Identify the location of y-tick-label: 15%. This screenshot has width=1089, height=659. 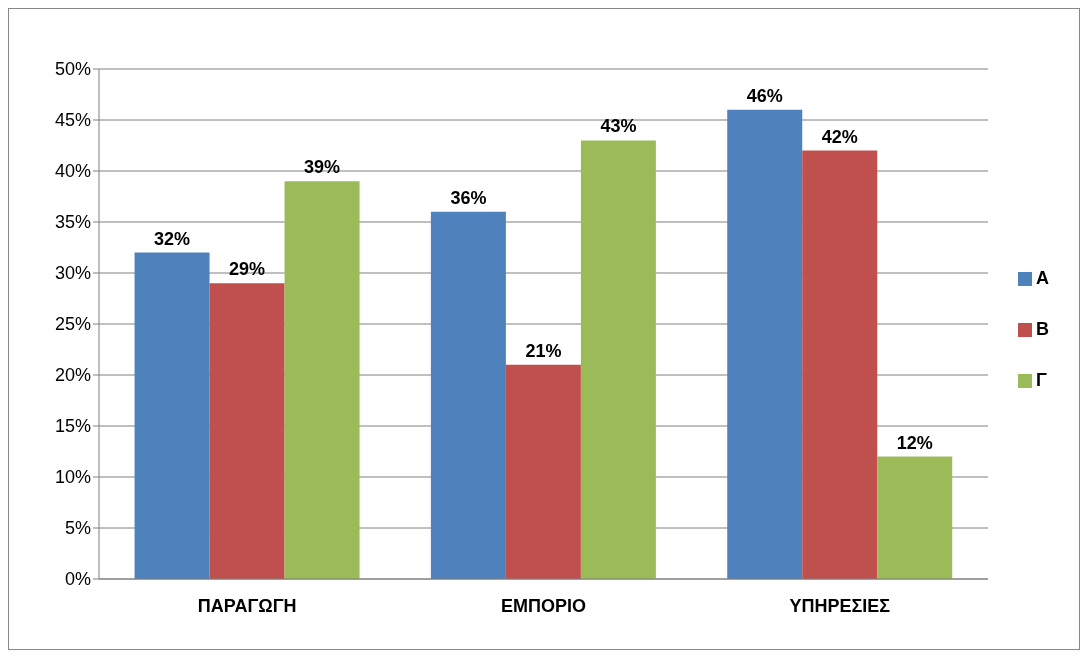
(72, 426).